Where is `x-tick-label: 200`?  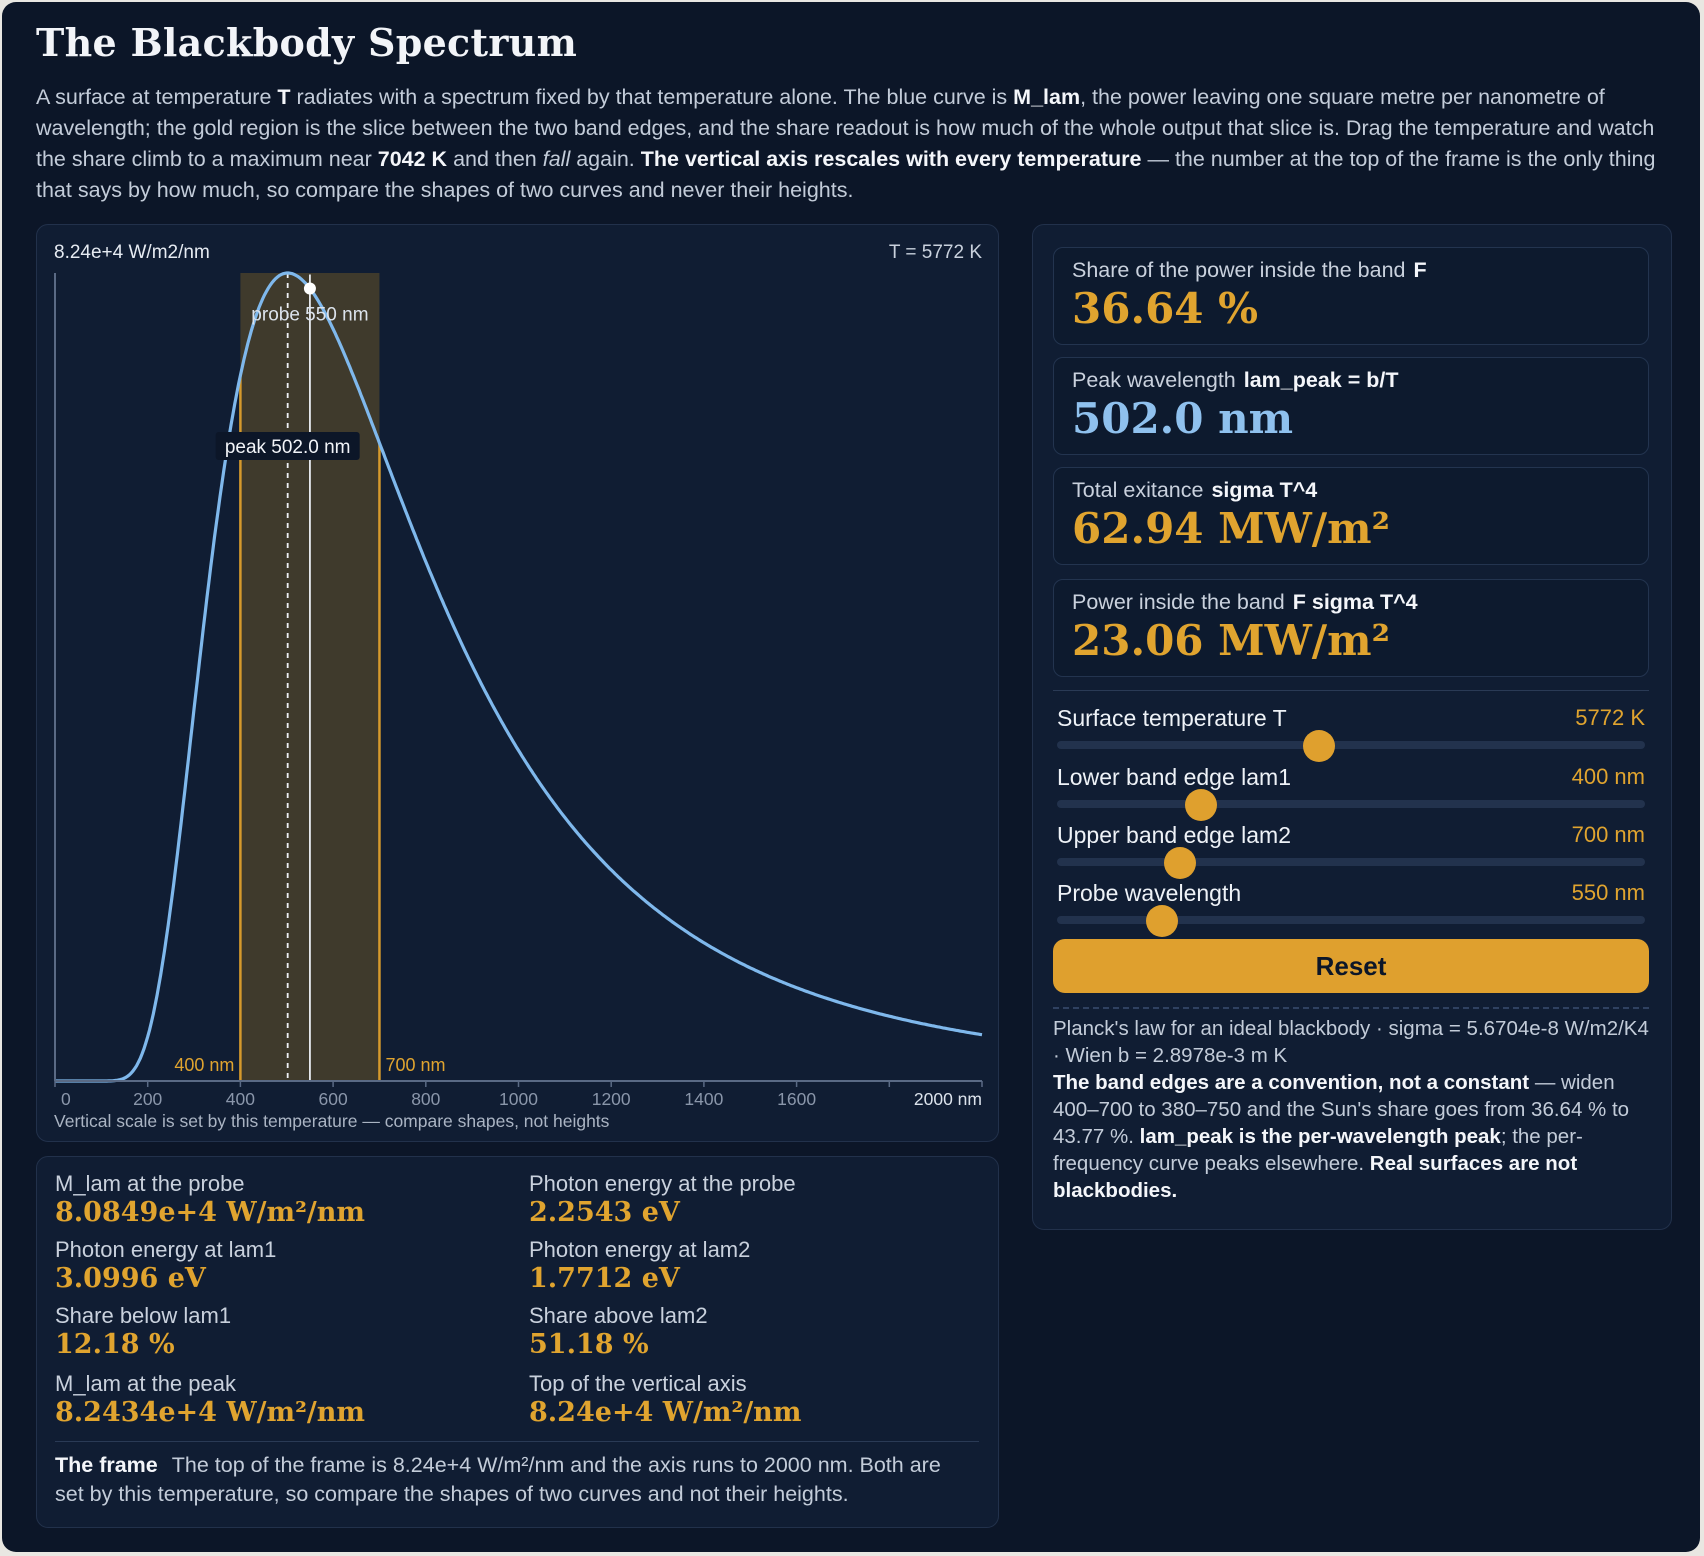 x-tick-label: 200 is located at coordinates (147, 1099).